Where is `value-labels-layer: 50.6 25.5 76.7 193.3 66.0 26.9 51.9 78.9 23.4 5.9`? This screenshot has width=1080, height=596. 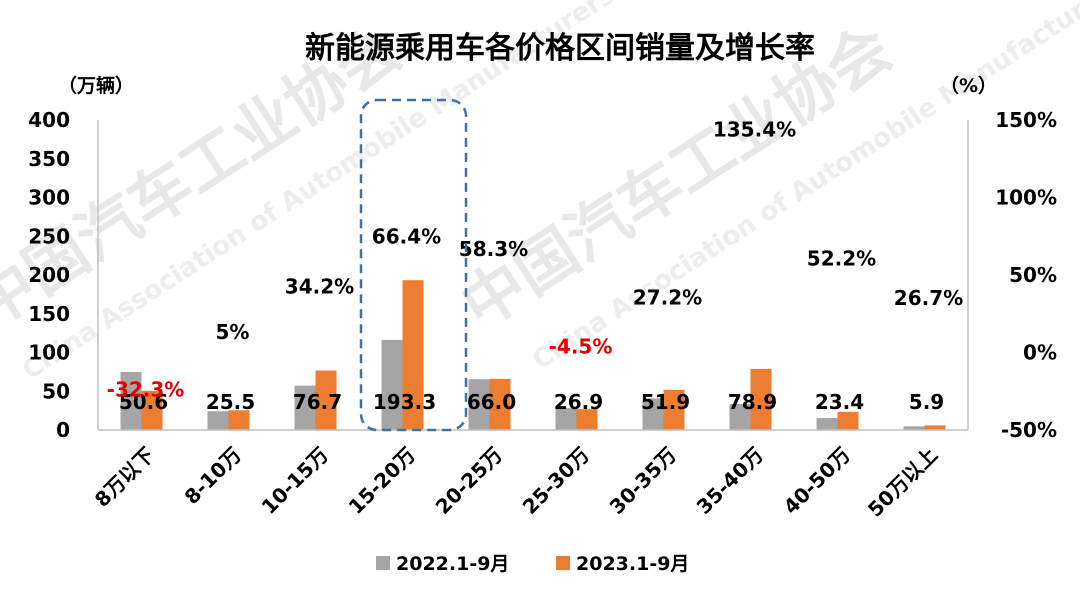 value-labels-layer: 50.6 25.5 76.7 193.3 66.0 26.9 51.9 78.9 23.4 5.9 is located at coordinates (531, 402).